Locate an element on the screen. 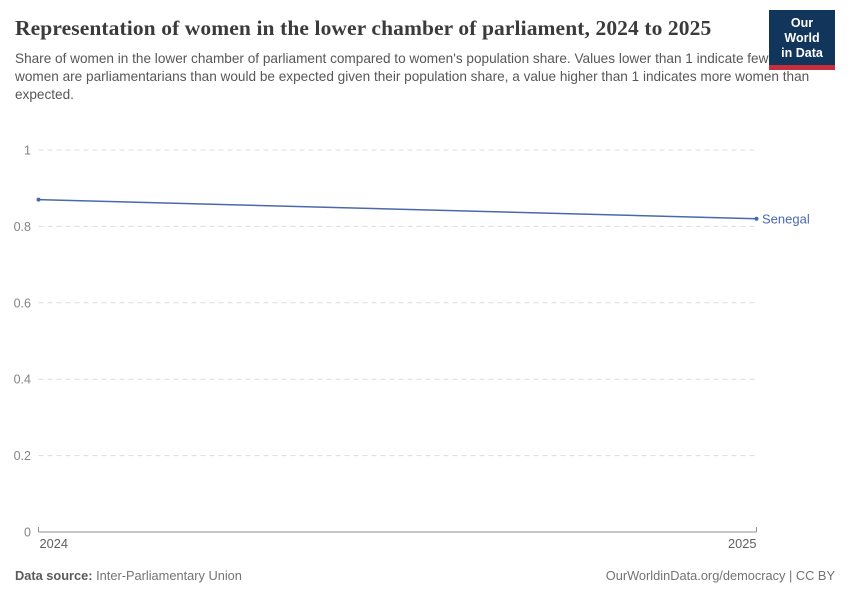  y-tick-label: 0.8 is located at coordinates (22, 227).